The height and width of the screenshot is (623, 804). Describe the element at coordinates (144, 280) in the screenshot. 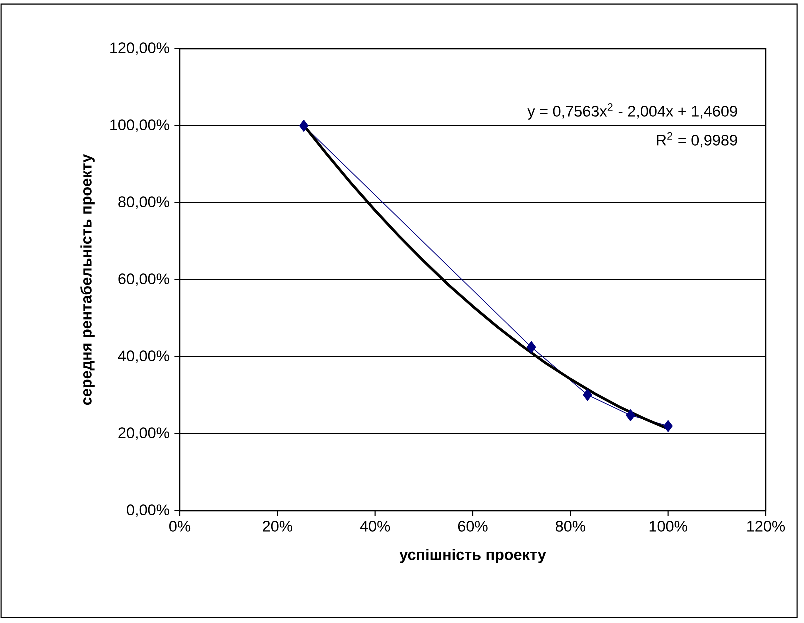

I see `y-tick-label: 60,00%` at that location.